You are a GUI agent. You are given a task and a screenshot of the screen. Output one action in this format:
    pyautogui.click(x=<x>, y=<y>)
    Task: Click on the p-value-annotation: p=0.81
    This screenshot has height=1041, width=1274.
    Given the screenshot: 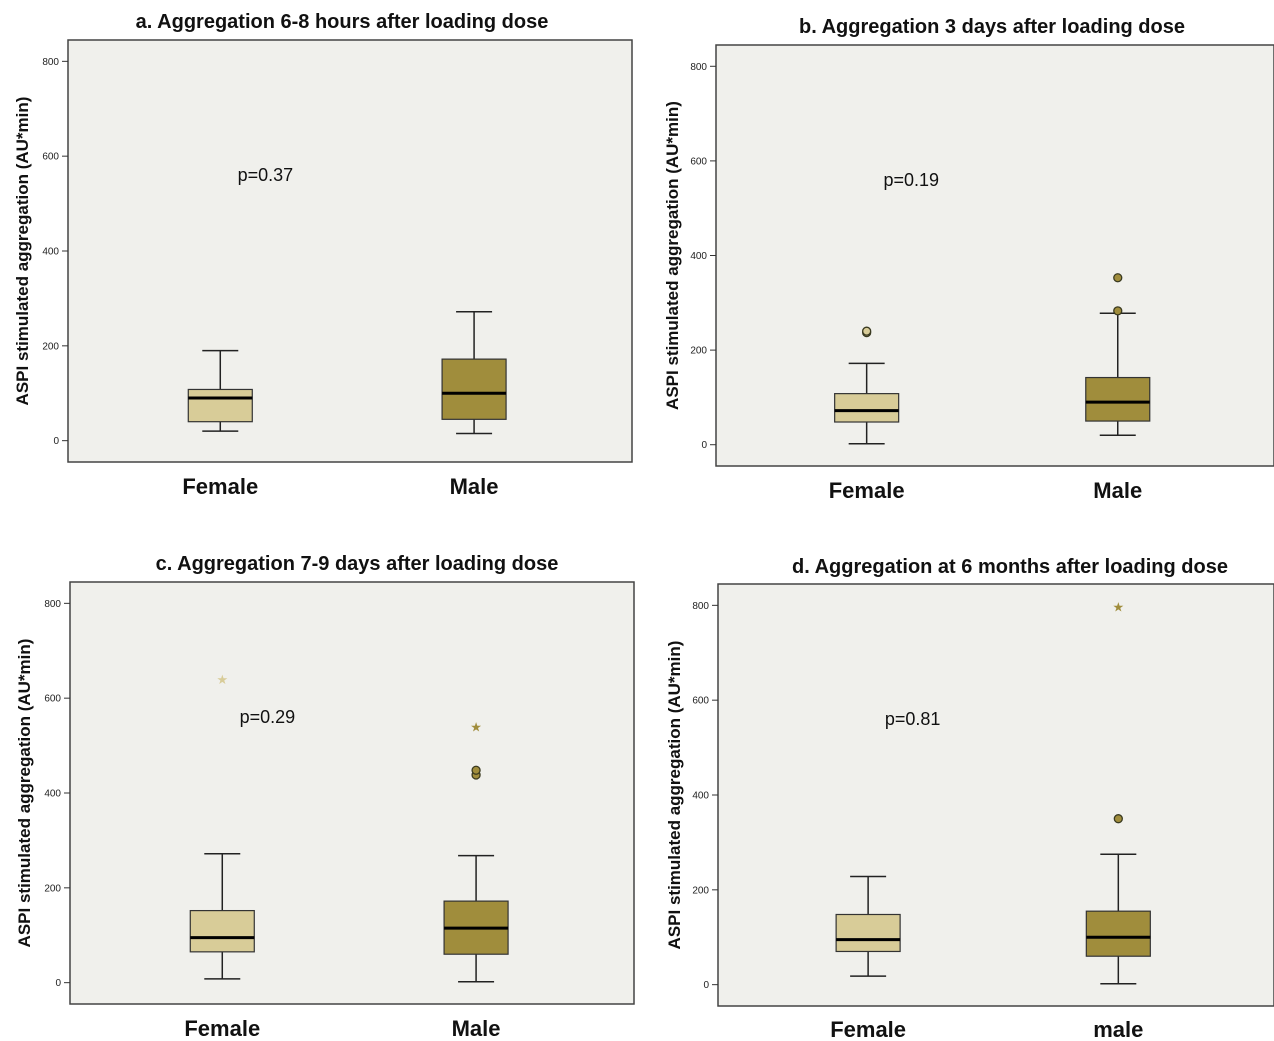 What is the action you would take?
    pyautogui.click(x=913, y=719)
    